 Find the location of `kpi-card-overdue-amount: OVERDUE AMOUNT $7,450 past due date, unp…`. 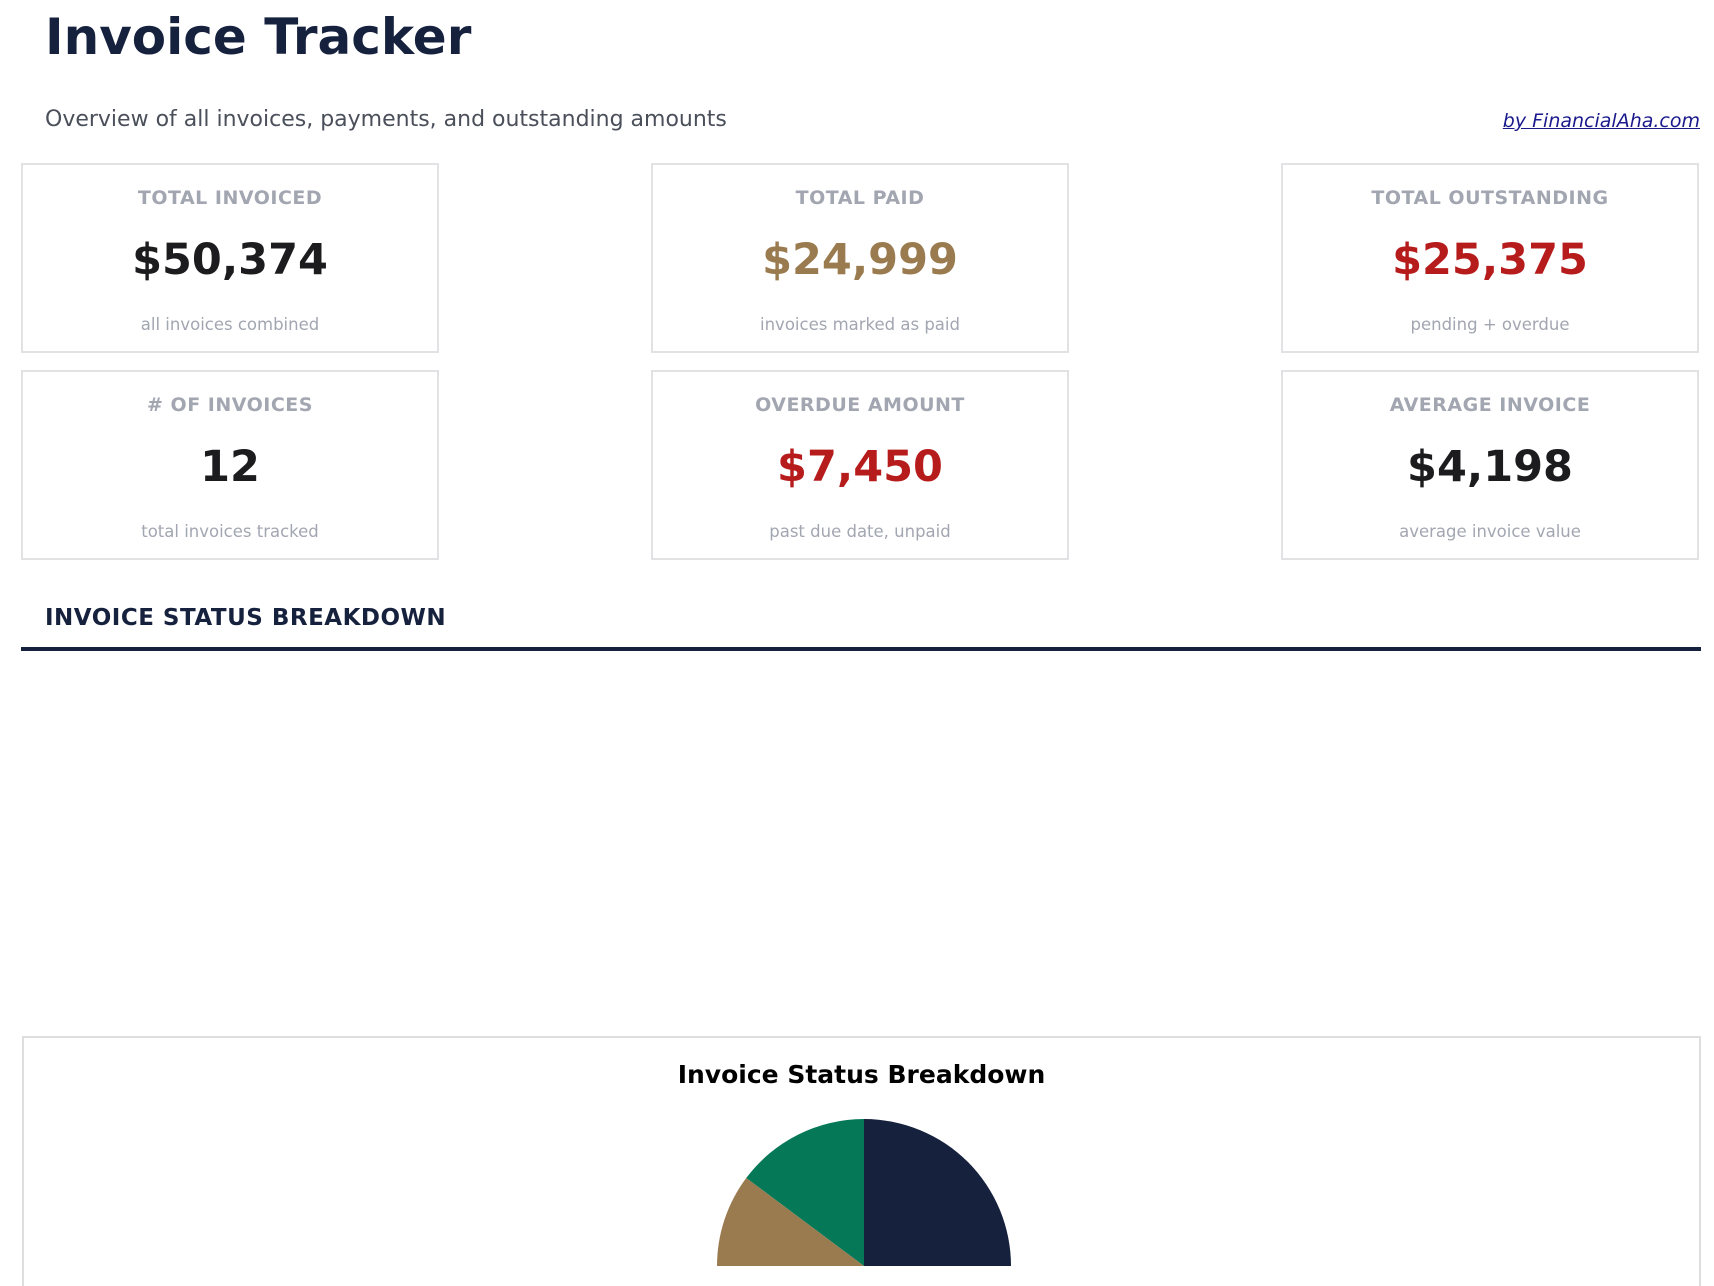

kpi-card-overdue-amount: OVERDUE AMOUNT $7,450 past due date, unp… is located at coordinates (860, 465).